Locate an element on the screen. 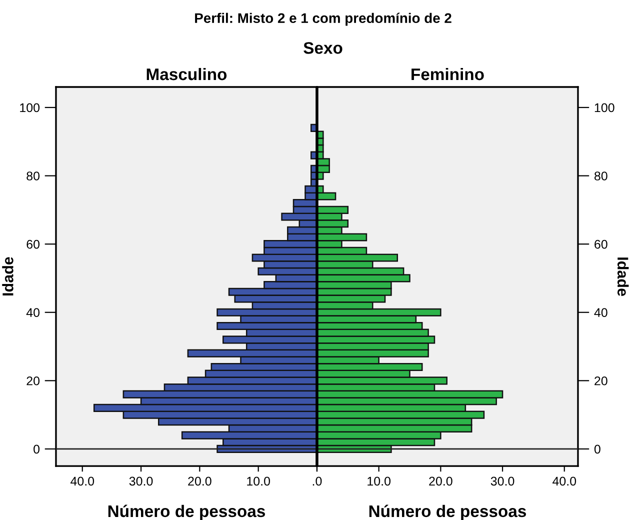 The height and width of the screenshot is (520, 639). text: Perfil: Misto 2 e 1 com predomínio de 2 is located at coordinates (323, 19).